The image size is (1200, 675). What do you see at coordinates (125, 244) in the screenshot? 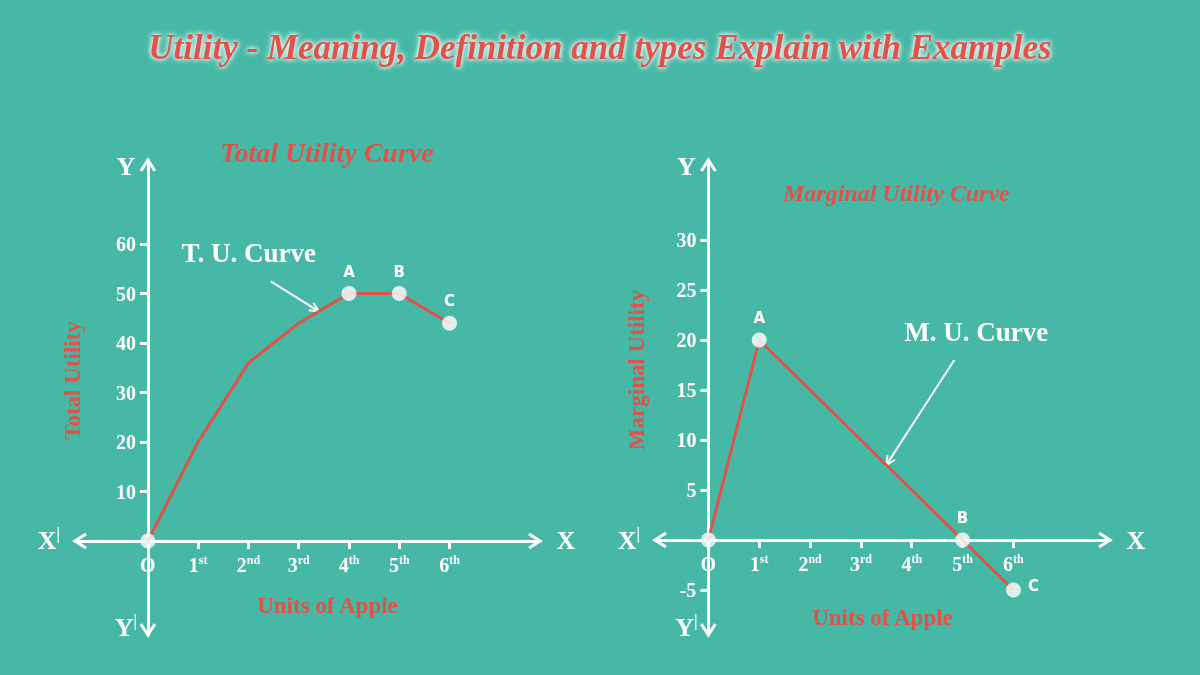
I see `y-tick-label: 60` at bounding box center [125, 244].